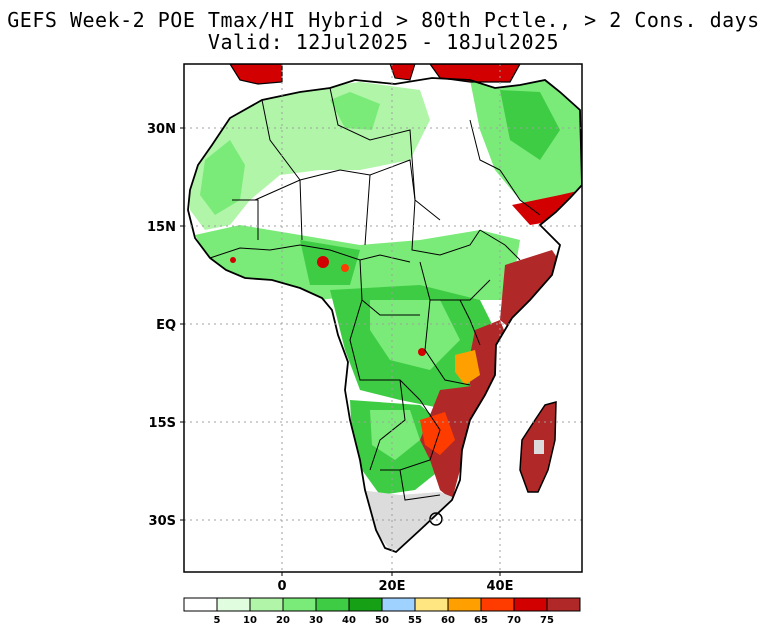  What do you see at coordinates (402, 72) in the screenshot?
I see `italy-region` at bounding box center [402, 72].